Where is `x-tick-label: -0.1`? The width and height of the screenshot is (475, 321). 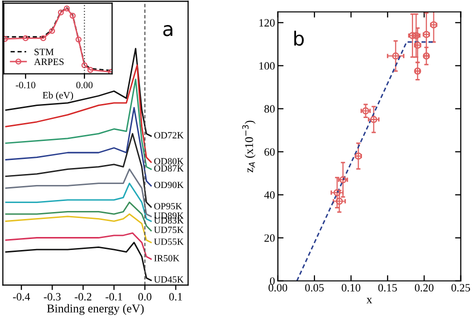 x-tick-label: -0.1 is located at coordinates (114, 297).